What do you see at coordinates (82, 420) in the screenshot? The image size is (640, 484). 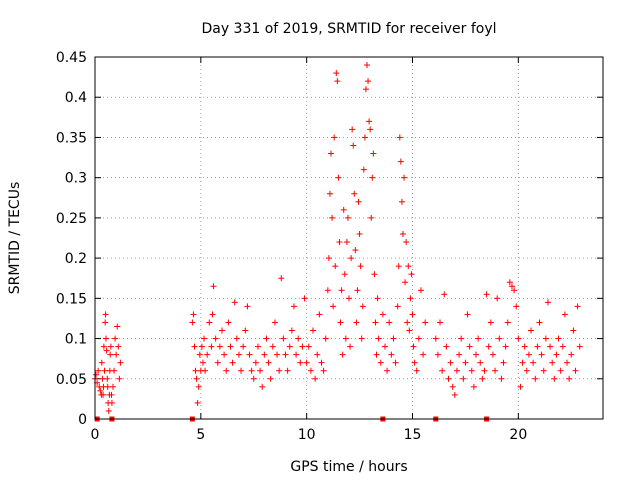 I see `y-tick-label: 0` at bounding box center [82, 420].